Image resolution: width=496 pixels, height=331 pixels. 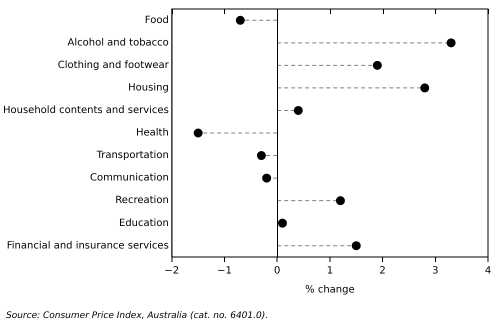 I want to click on source-note: Source: Consumer Price Index, Australia (cat. no. 6401.0)., so click(x=137, y=316).